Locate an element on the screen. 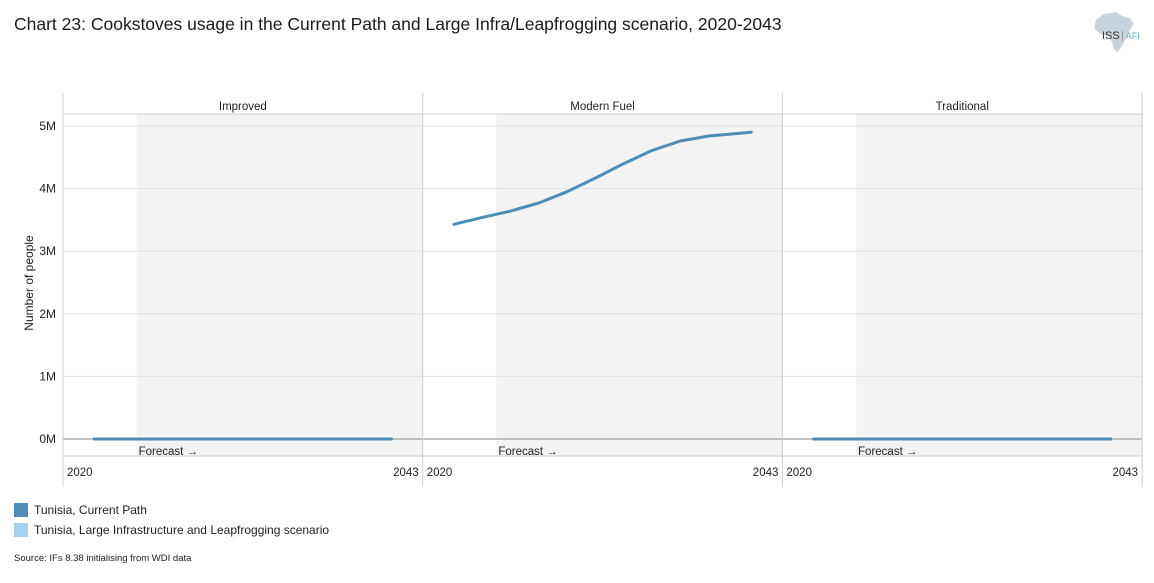 This screenshot has width=1154, height=583. africa-map-icon is located at coordinates (1114, 32).